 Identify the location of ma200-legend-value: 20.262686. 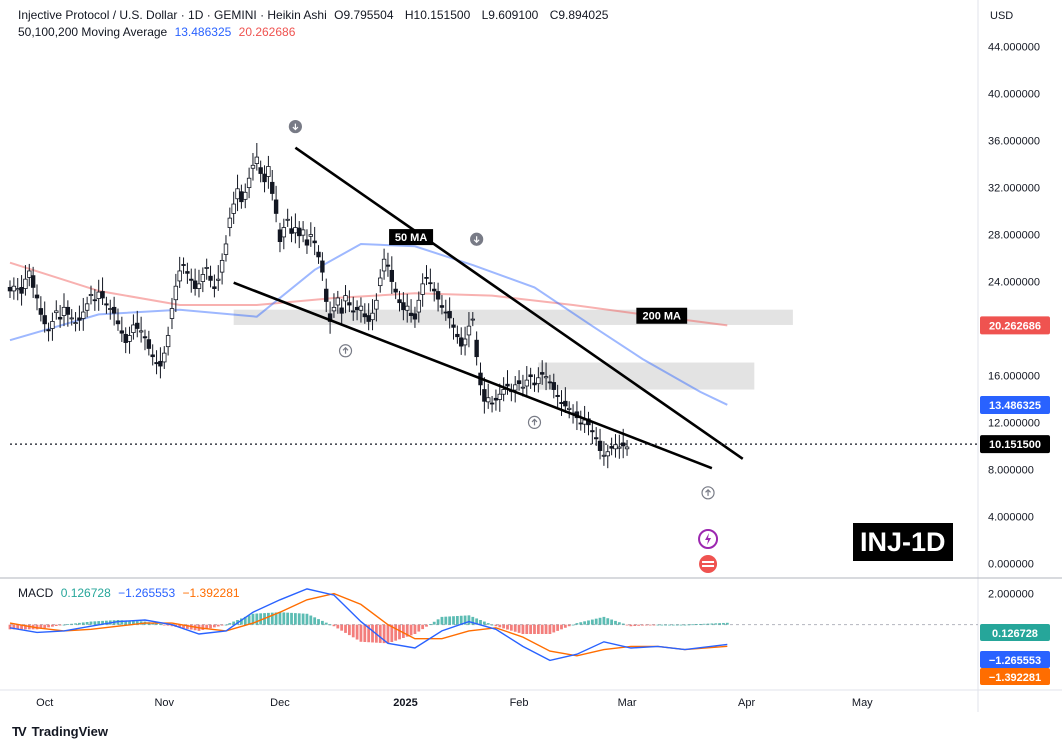
(267, 32).